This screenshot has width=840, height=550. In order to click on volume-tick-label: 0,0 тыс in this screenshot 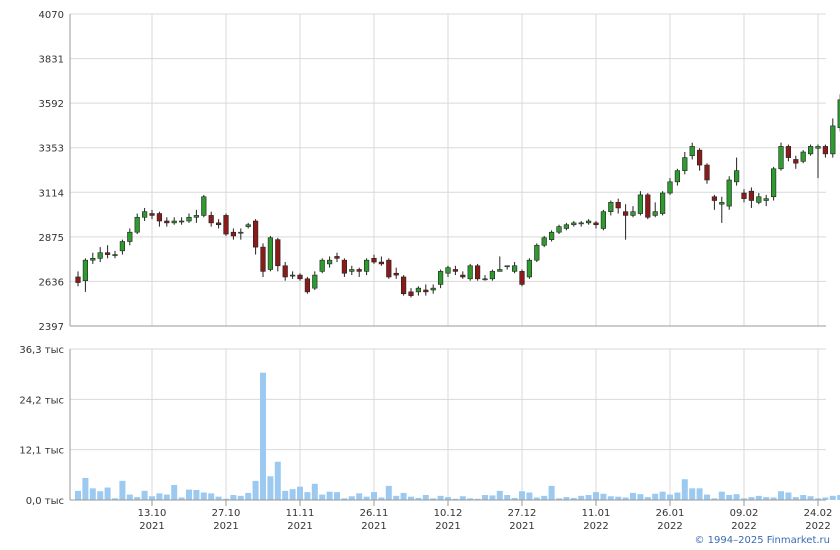, I will do `click(45, 501)`.